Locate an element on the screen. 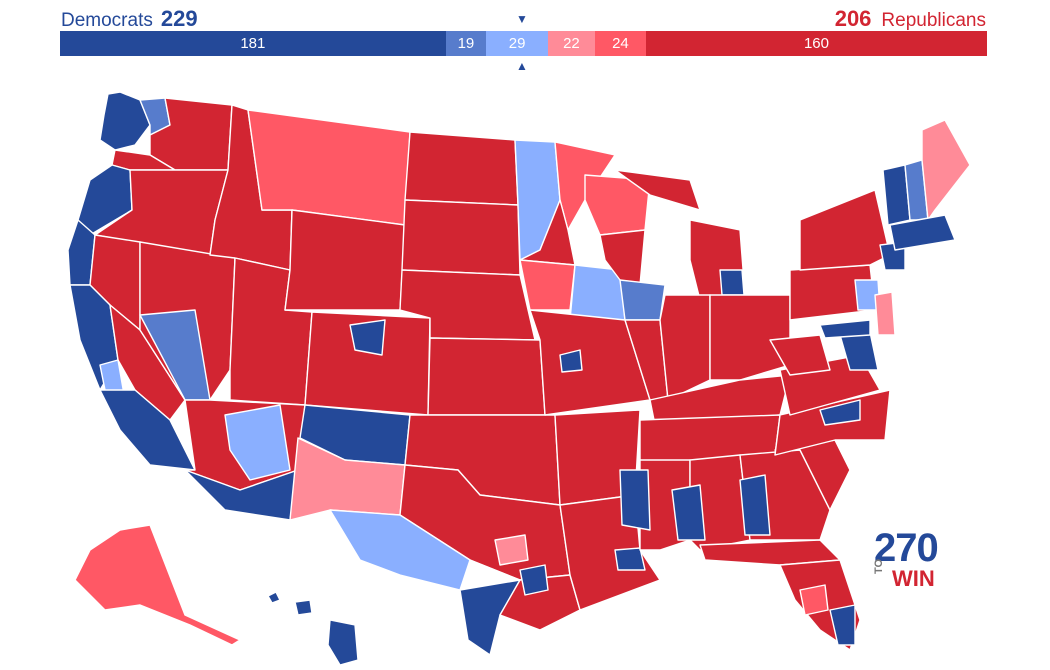  district-md is located at coordinates (845, 329).